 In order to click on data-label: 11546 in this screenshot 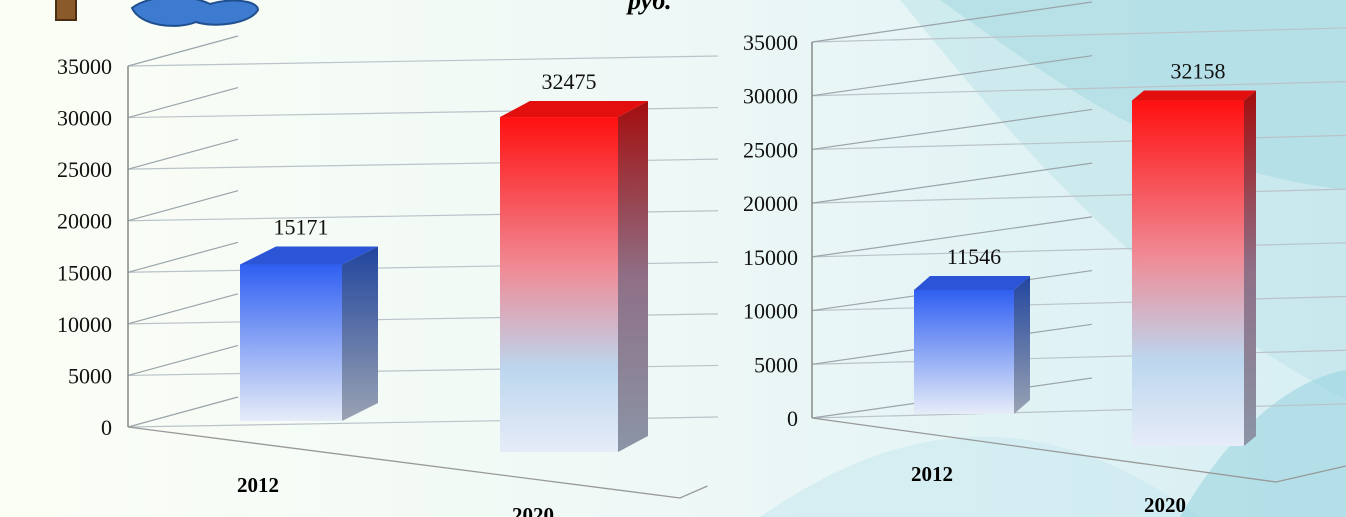, I will do `click(974, 256)`.